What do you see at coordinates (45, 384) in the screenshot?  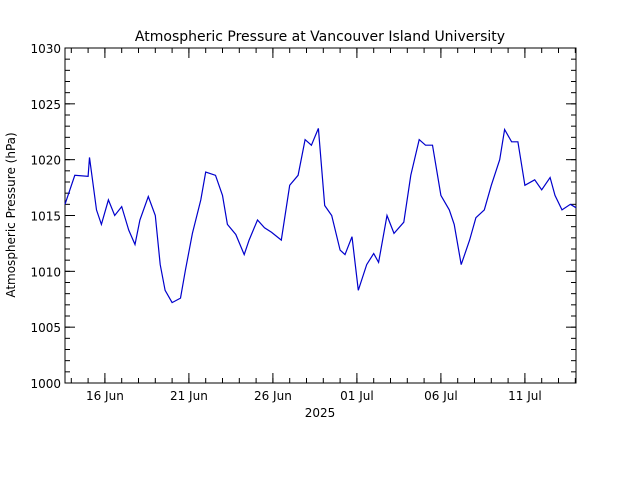 I see `y-tick-label: 1000` at bounding box center [45, 384].